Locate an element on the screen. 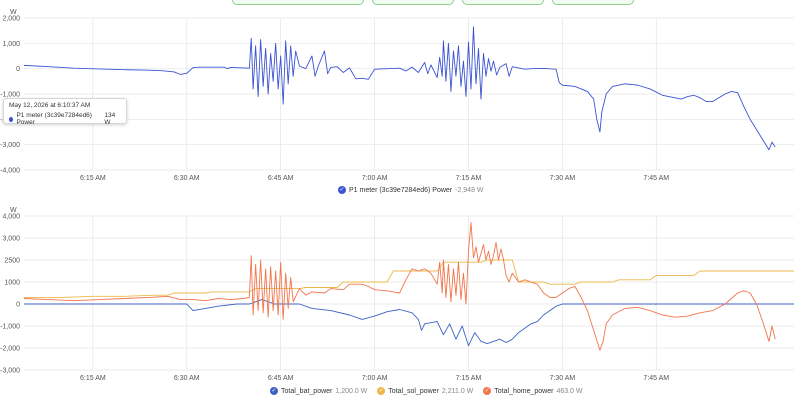 The height and width of the screenshot is (414, 800). legend-p1: ✓ P1 meter (3c39e7284ed6) Power -2,948 W is located at coordinates (411, 190).